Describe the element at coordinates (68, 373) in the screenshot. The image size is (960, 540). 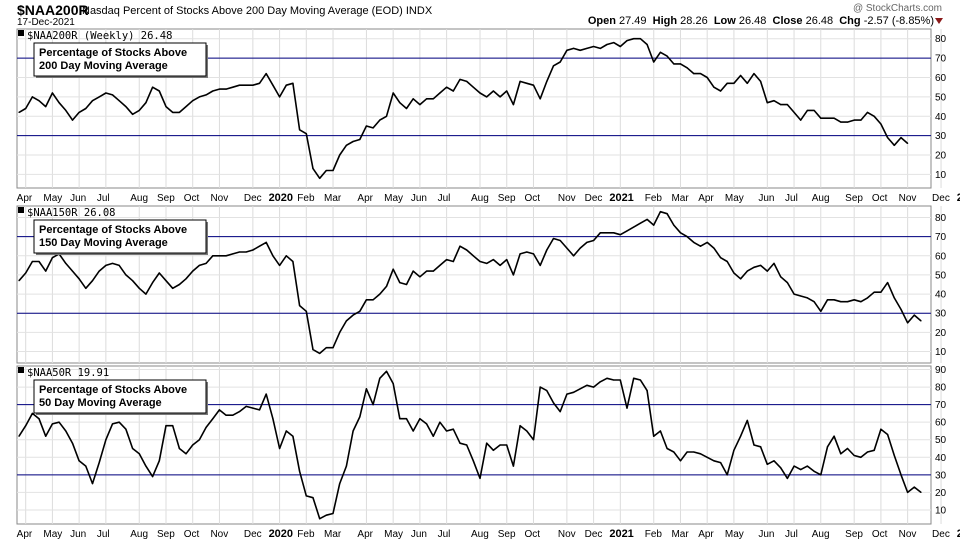
I see `panel-label: $NAA50R 19.91` at that location.